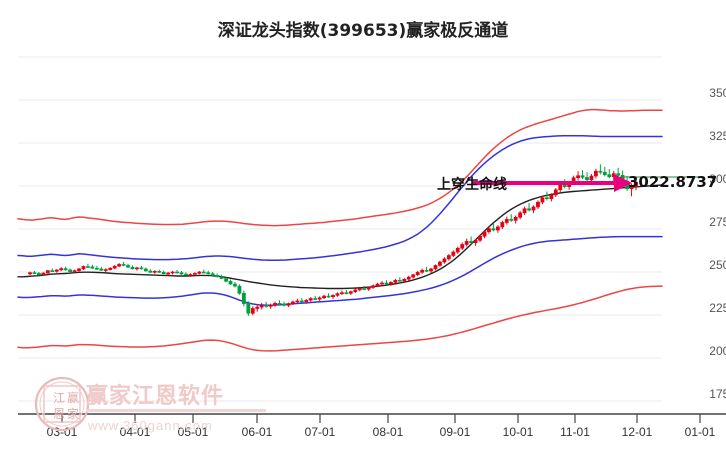 This screenshot has width=726, height=450. Describe the element at coordinates (257, 432) in the screenshot. I see `x-axis-tick-label: 06-01` at that location.